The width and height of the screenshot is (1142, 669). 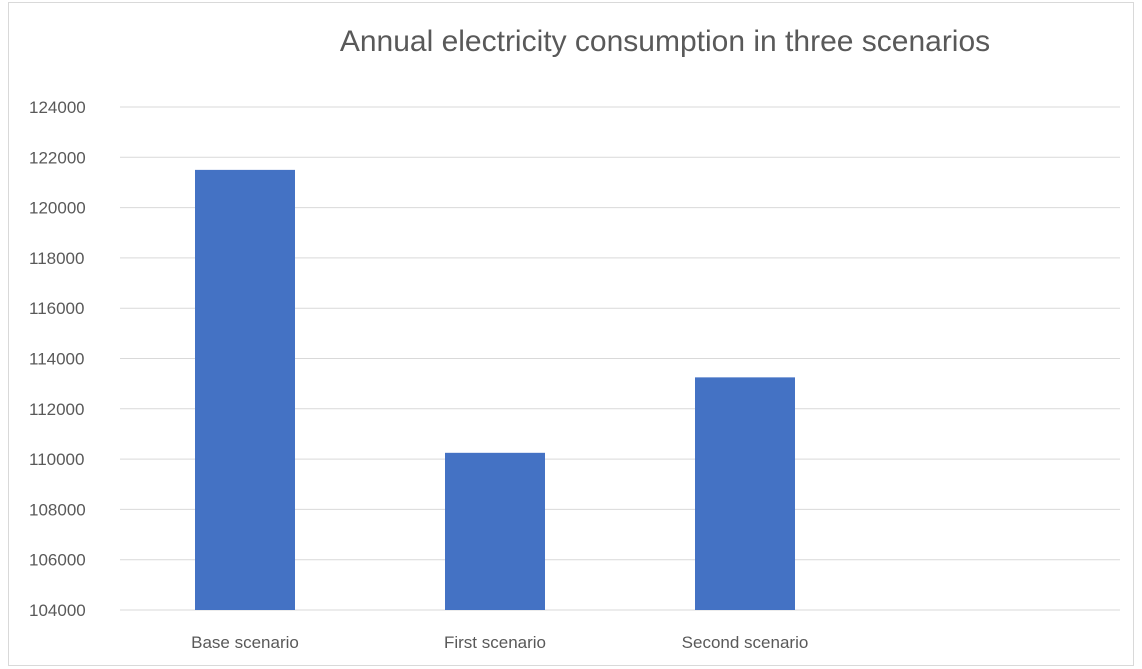 I want to click on bar-base-scenario, so click(x=245, y=389).